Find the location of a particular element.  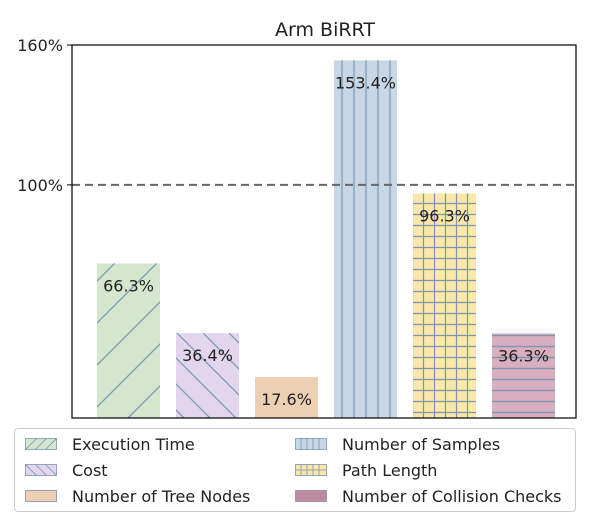

legend-label-path-length: Path Length is located at coordinates (390, 470).